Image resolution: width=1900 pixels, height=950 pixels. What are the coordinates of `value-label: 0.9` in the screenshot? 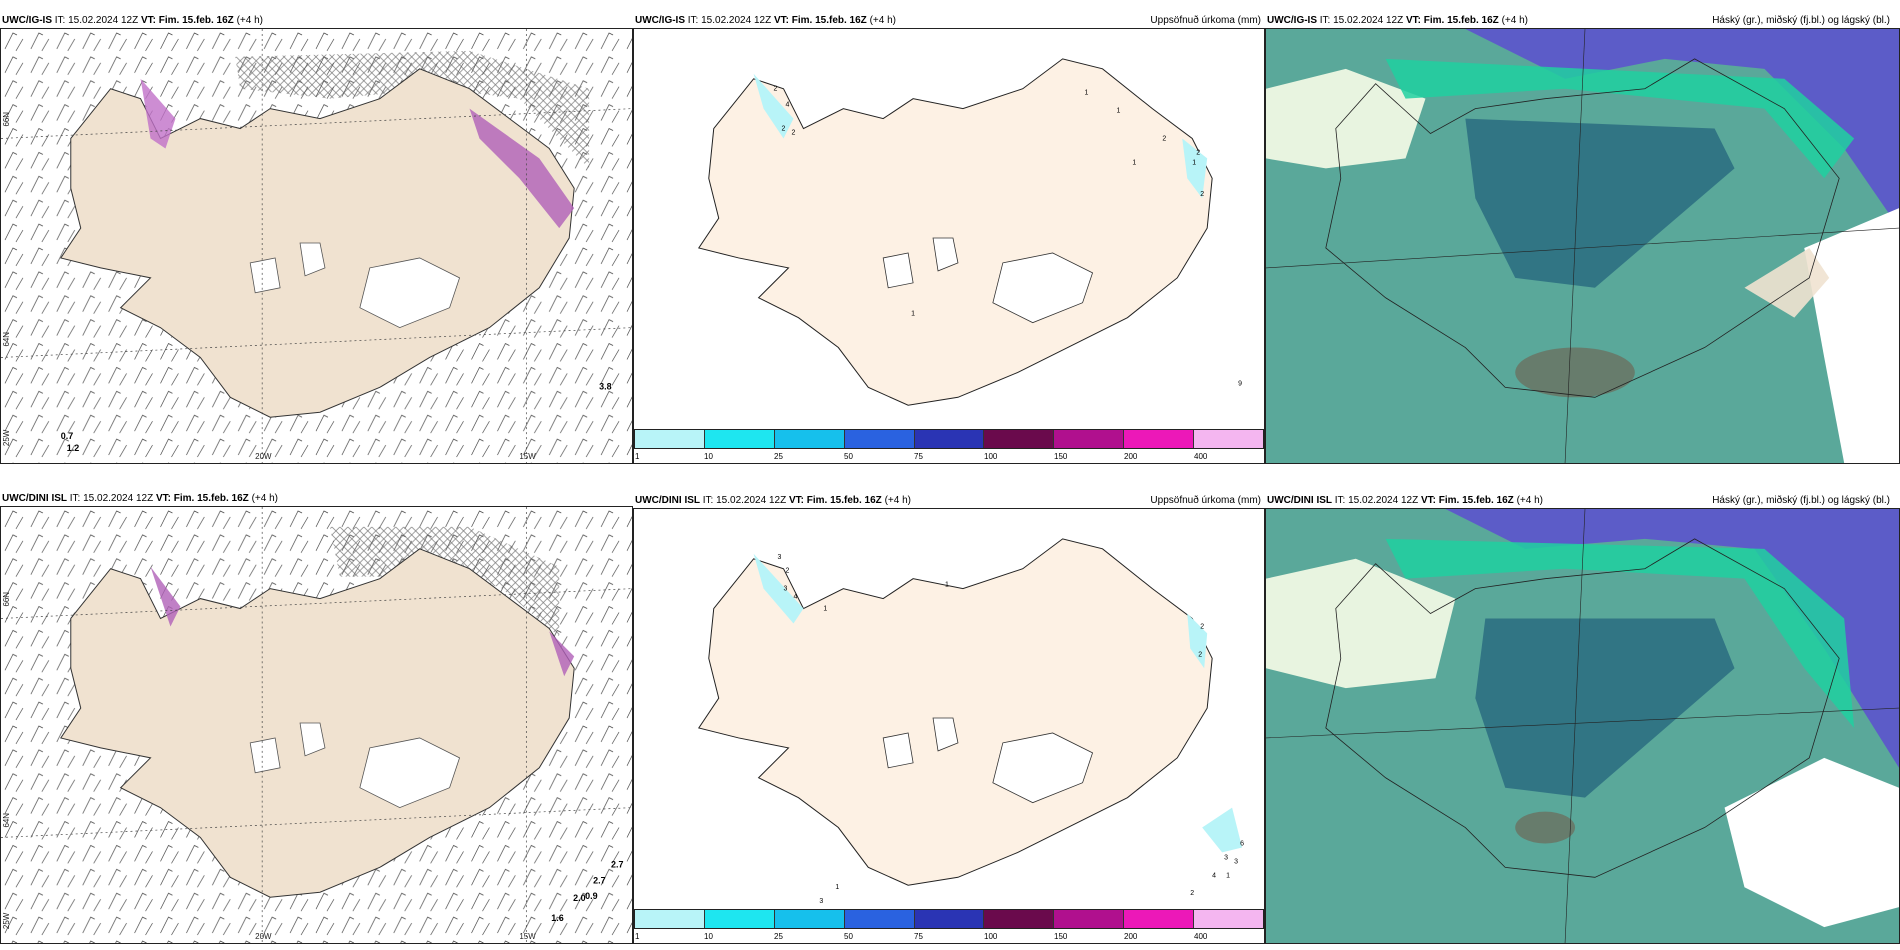 It's located at (591, 896).